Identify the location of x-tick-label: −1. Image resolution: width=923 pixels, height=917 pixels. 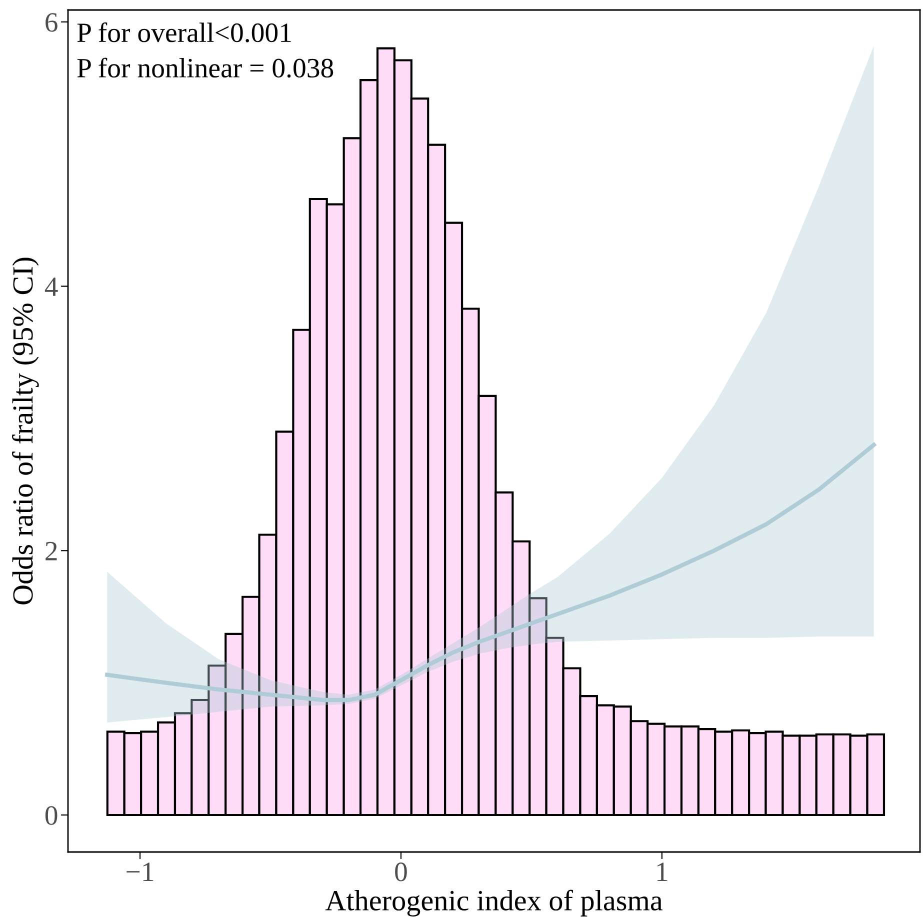
(140, 871).